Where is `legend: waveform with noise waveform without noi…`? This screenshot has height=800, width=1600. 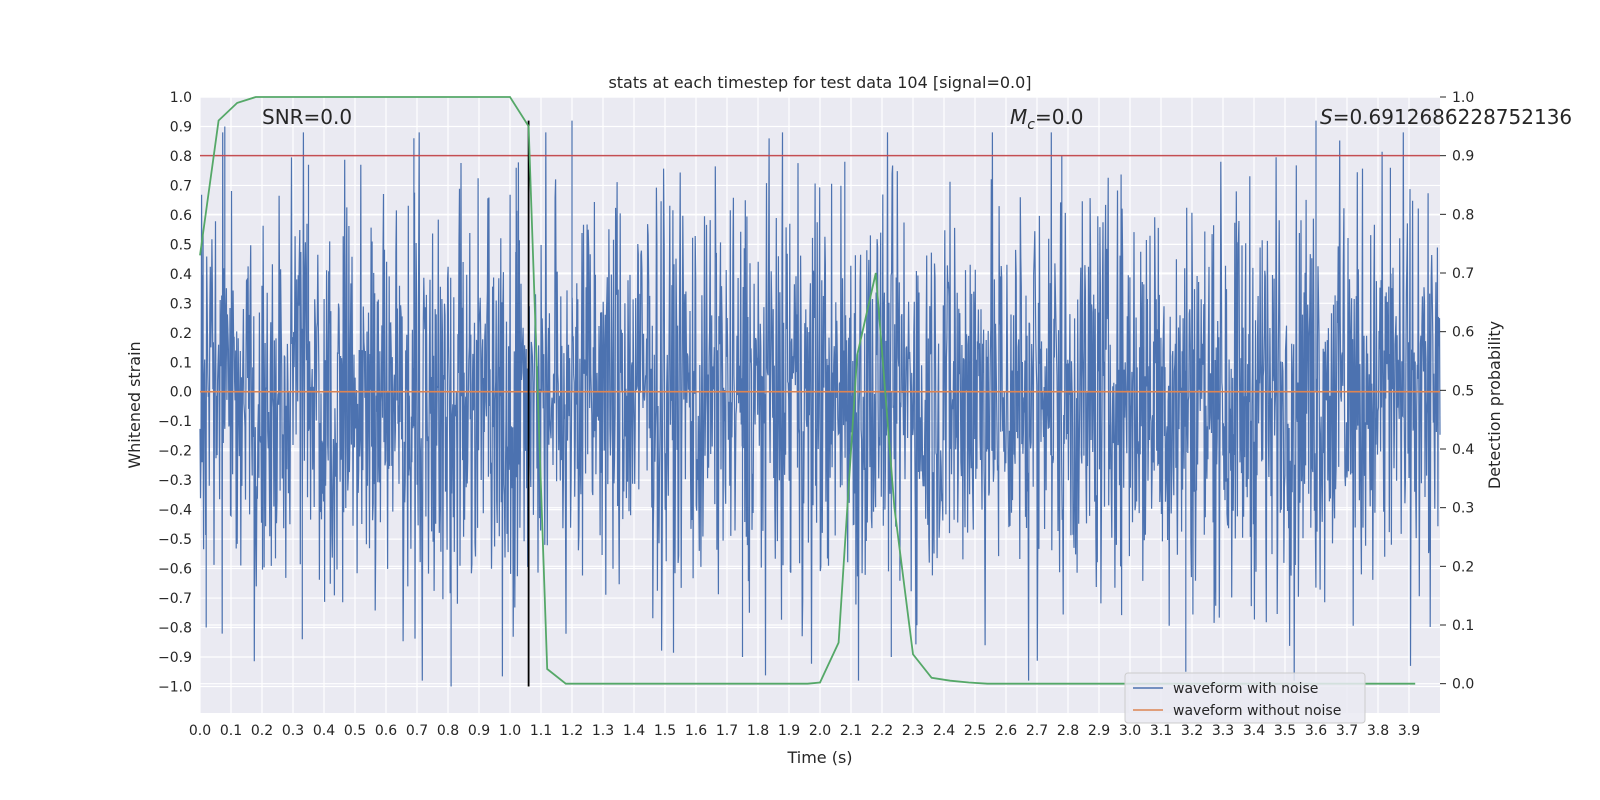
legend: waveform with noise waveform without noi… is located at coordinates (1245, 698).